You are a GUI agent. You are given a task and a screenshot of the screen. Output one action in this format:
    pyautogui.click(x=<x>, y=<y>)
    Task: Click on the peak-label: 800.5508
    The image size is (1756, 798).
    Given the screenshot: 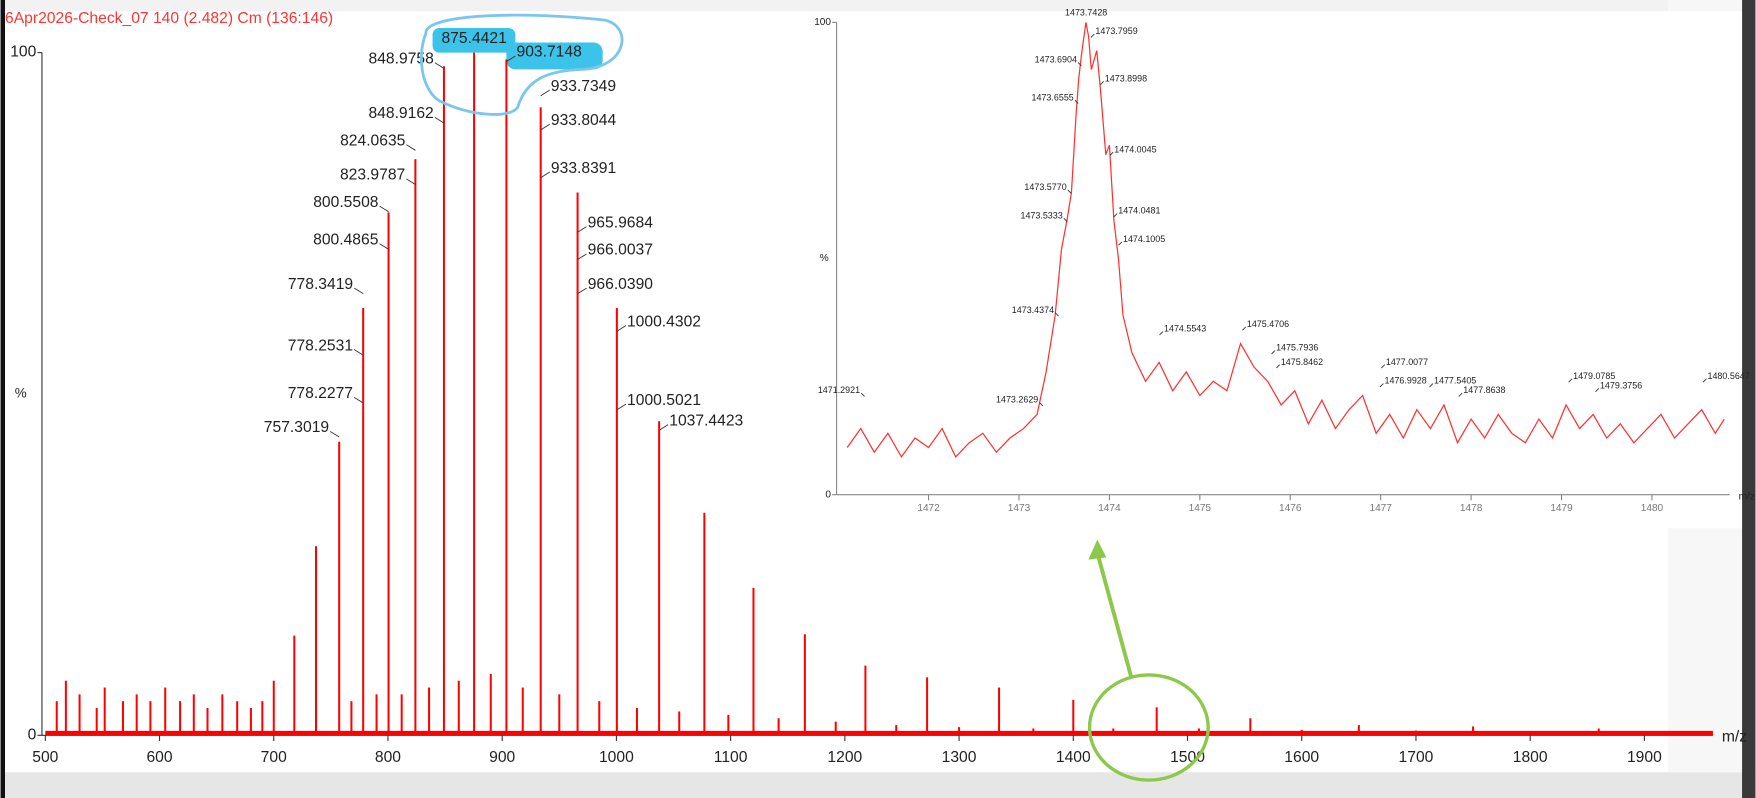 What is the action you would take?
    pyautogui.click(x=346, y=202)
    